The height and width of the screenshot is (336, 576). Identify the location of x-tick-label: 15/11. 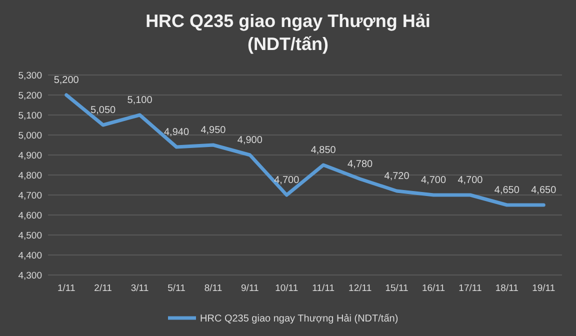
(396, 288).